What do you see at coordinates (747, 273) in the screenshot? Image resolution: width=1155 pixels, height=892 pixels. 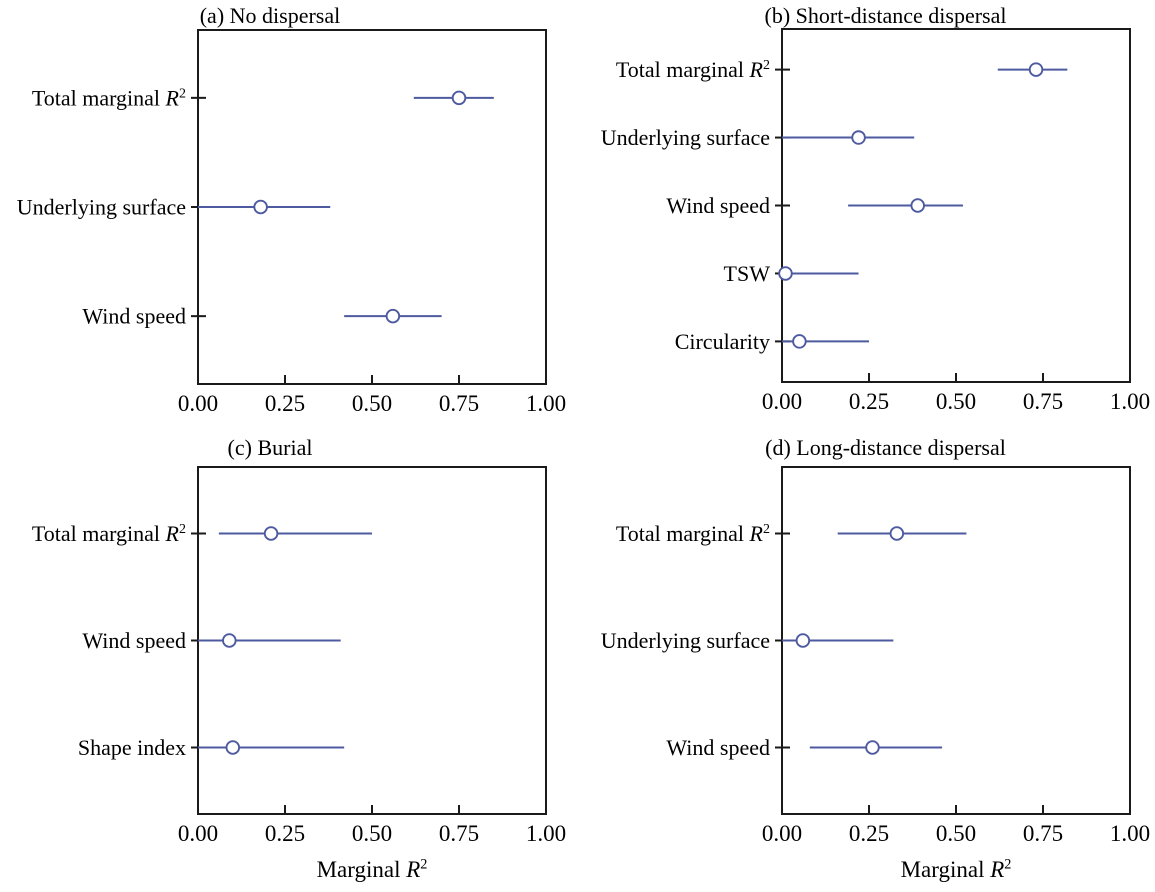 I see `category-label: TSW` at bounding box center [747, 273].